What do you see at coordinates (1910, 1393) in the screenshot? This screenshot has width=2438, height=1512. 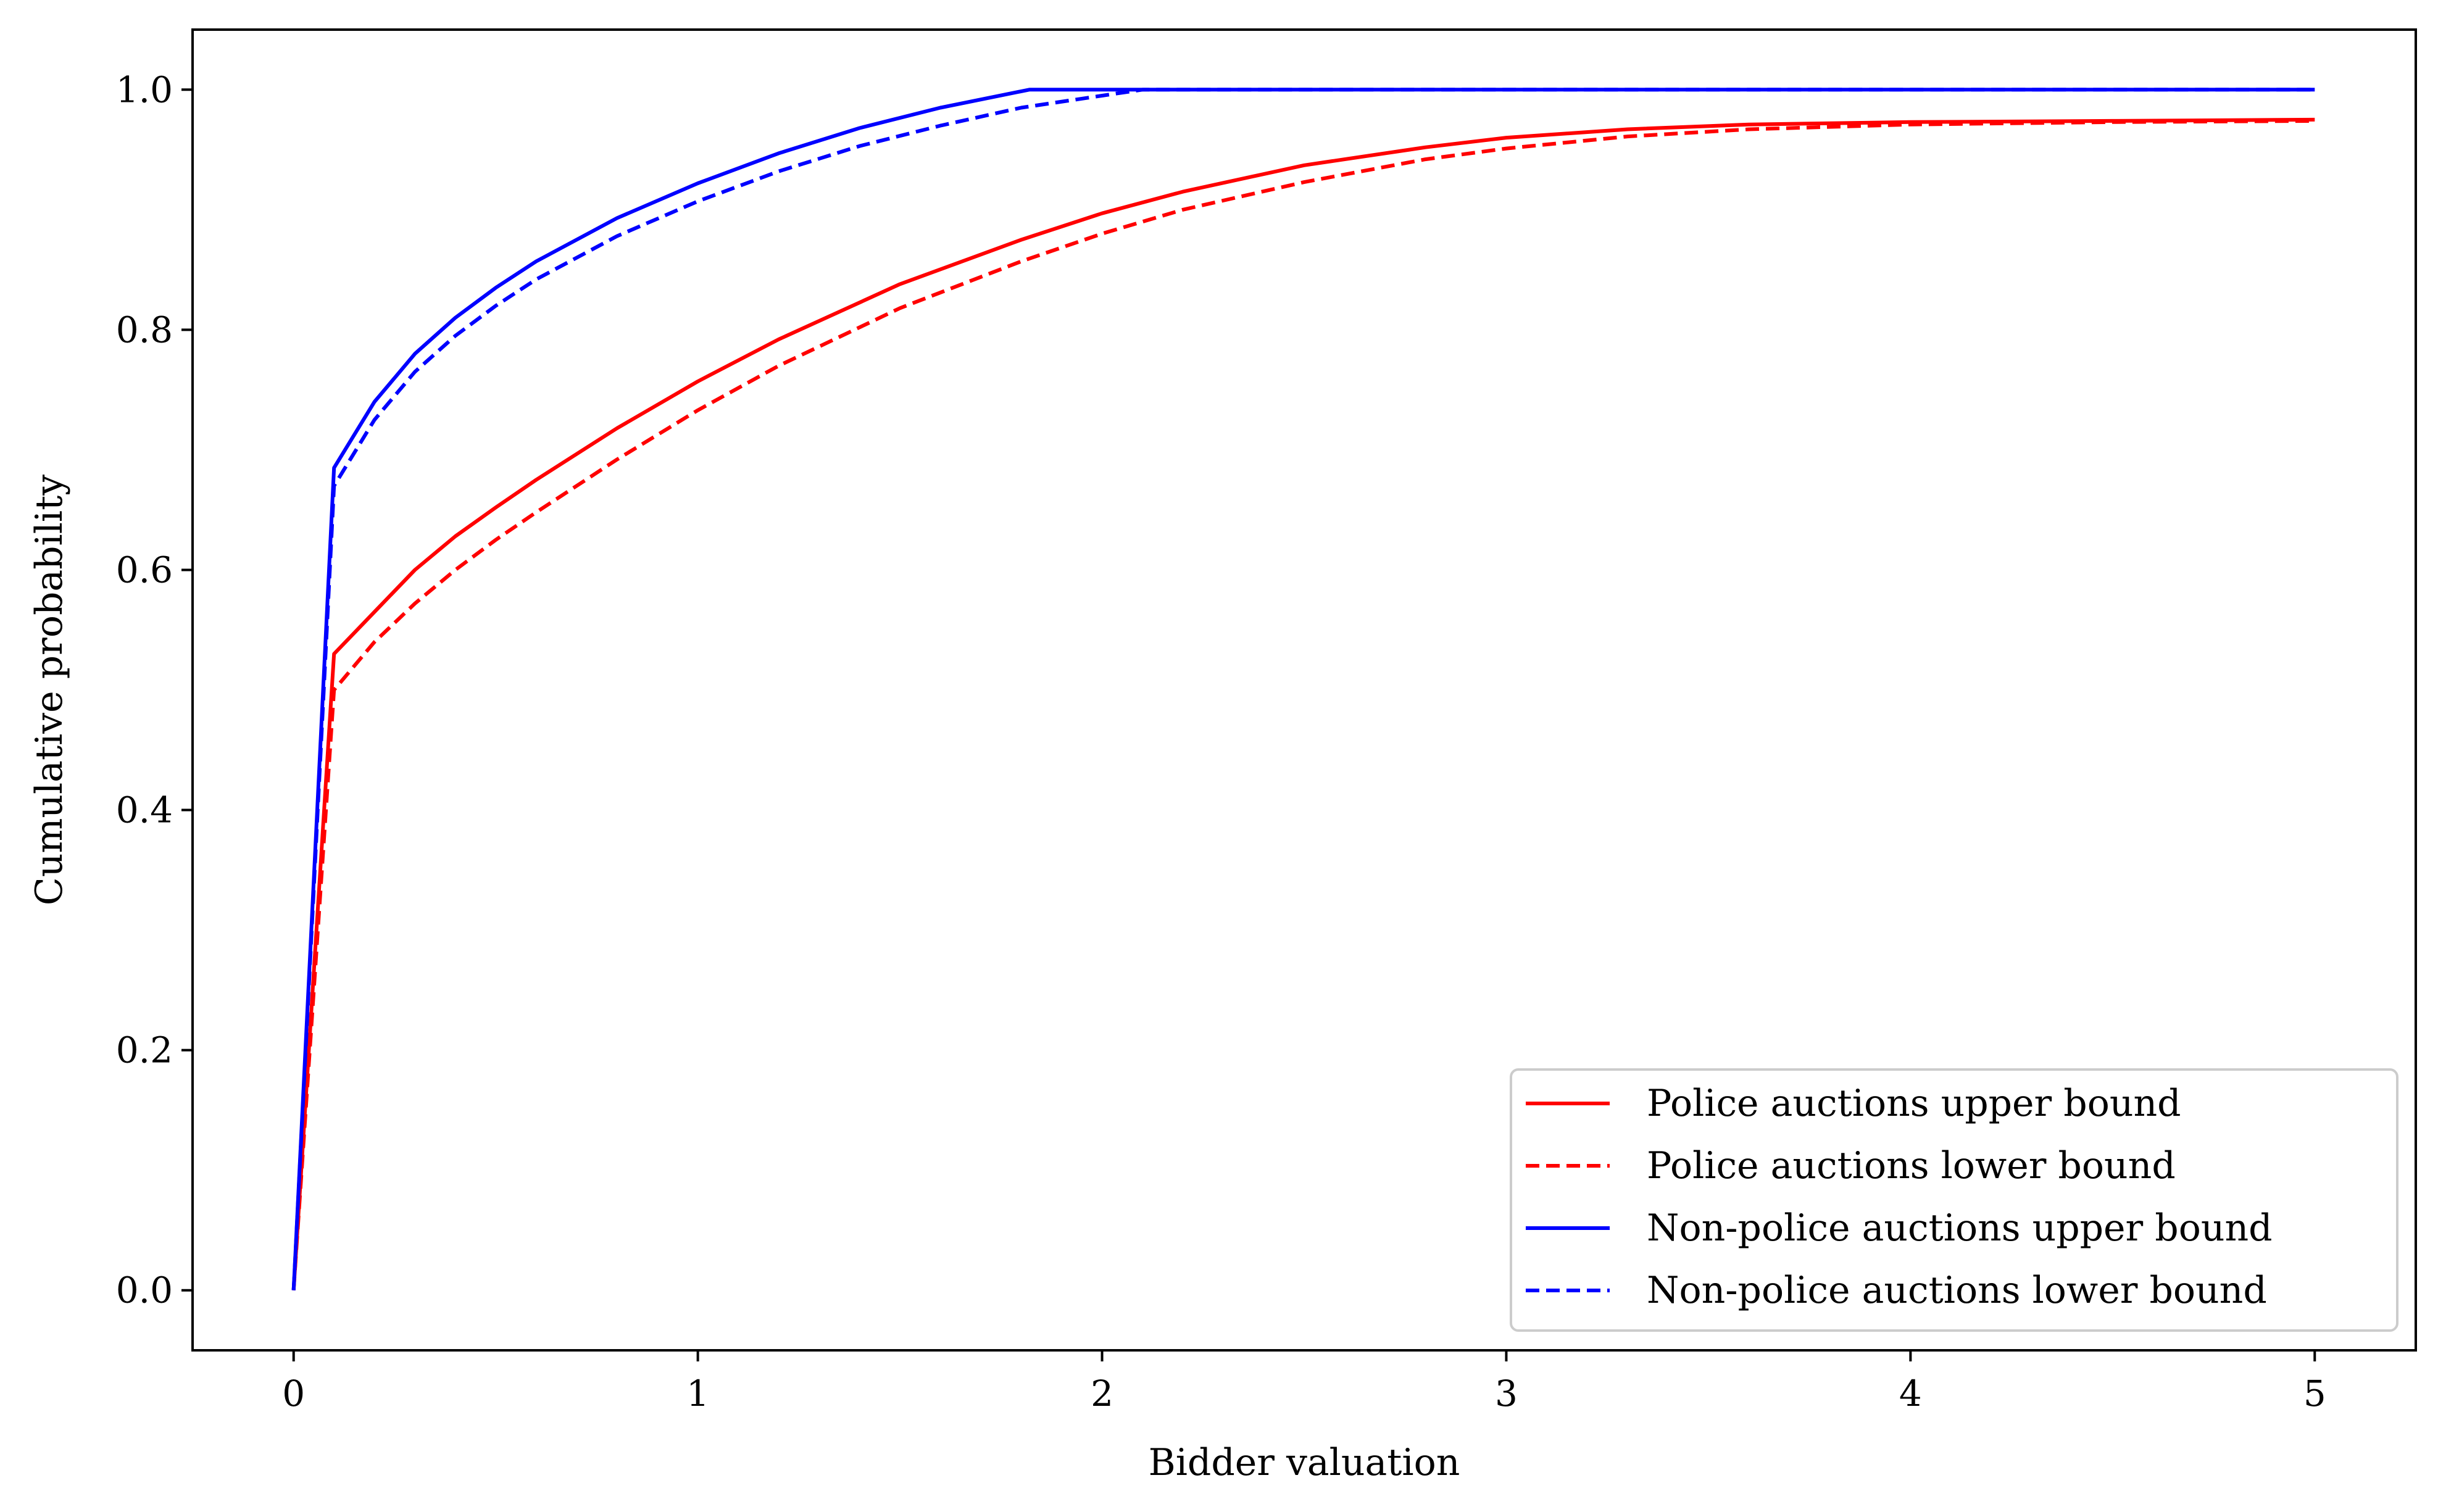 I see `x-tick-label: 4` at bounding box center [1910, 1393].